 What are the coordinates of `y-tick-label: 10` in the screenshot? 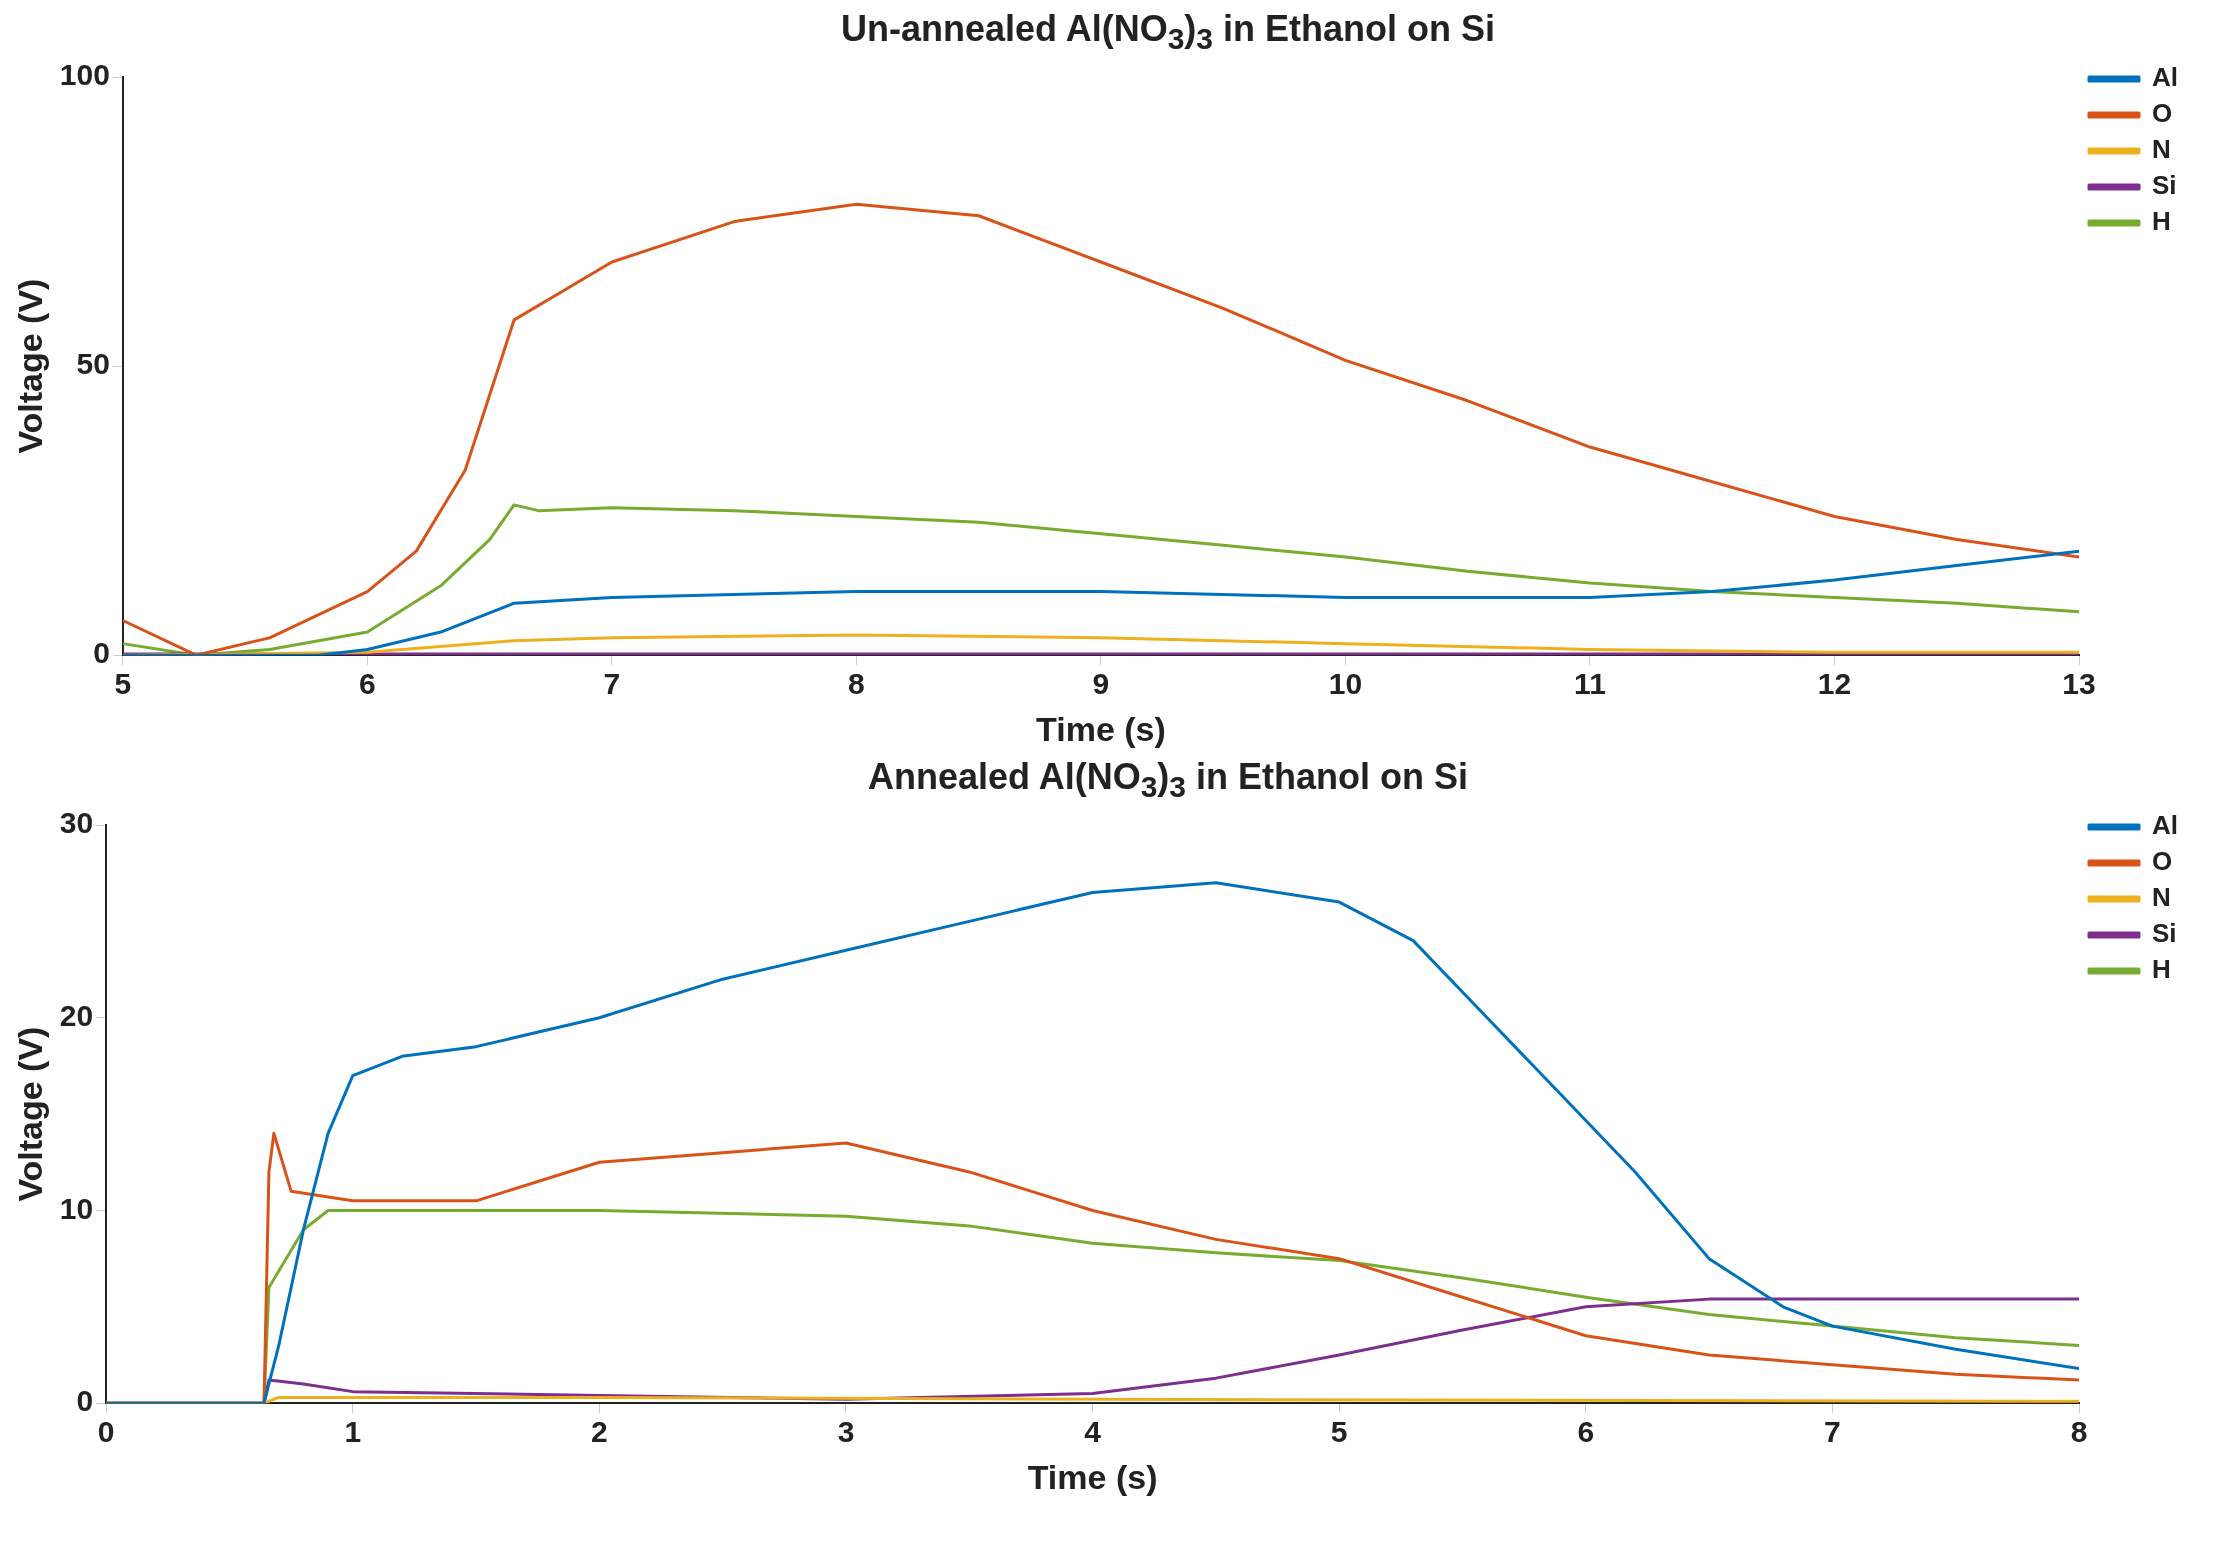 It's located at (76, 1209).